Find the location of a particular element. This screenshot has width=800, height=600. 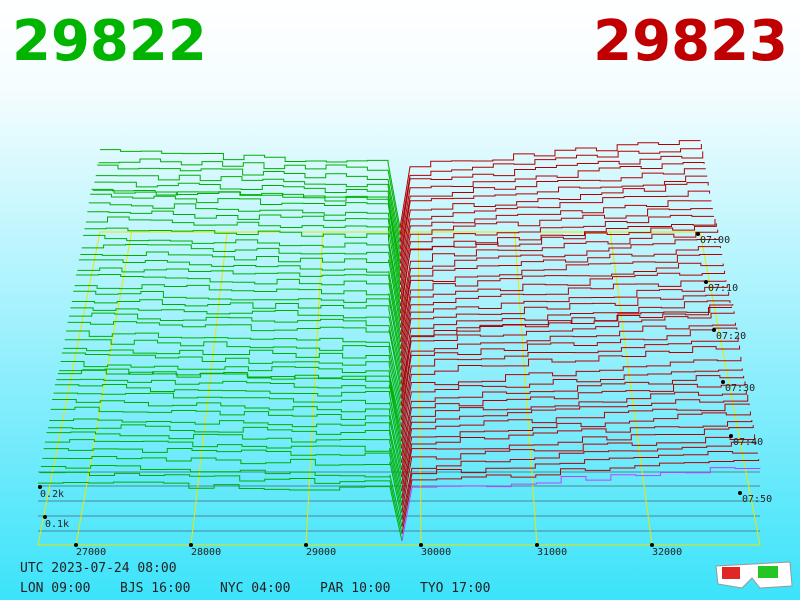

time-tick-label: 07:50 is located at coordinates (757, 499).